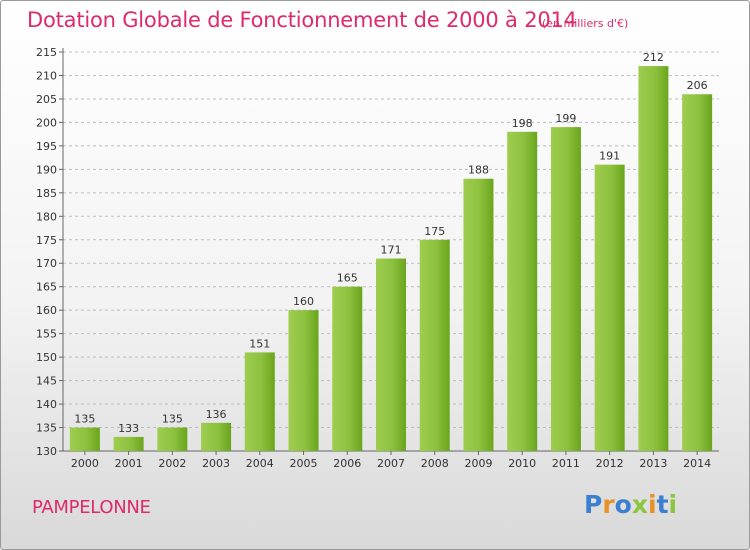 Image resolution: width=750 pixels, height=550 pixels. What do you see at coordinates (128, 443) in the screenshot?
I see `bar-2001` at bounding box center [128, 443].